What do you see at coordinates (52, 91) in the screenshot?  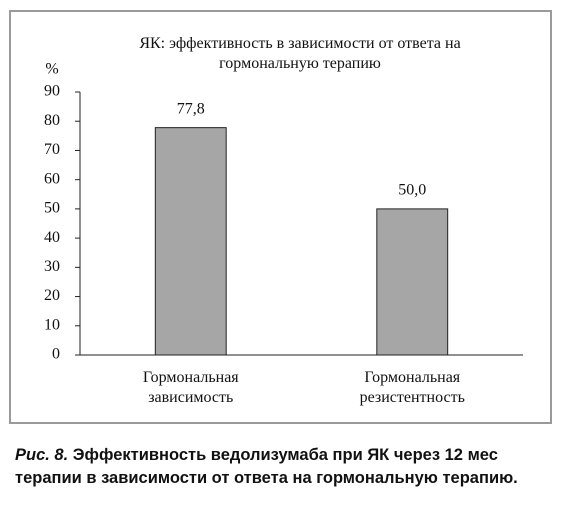 I see `y-tick-label: 90` at bounding box center [52, 91].